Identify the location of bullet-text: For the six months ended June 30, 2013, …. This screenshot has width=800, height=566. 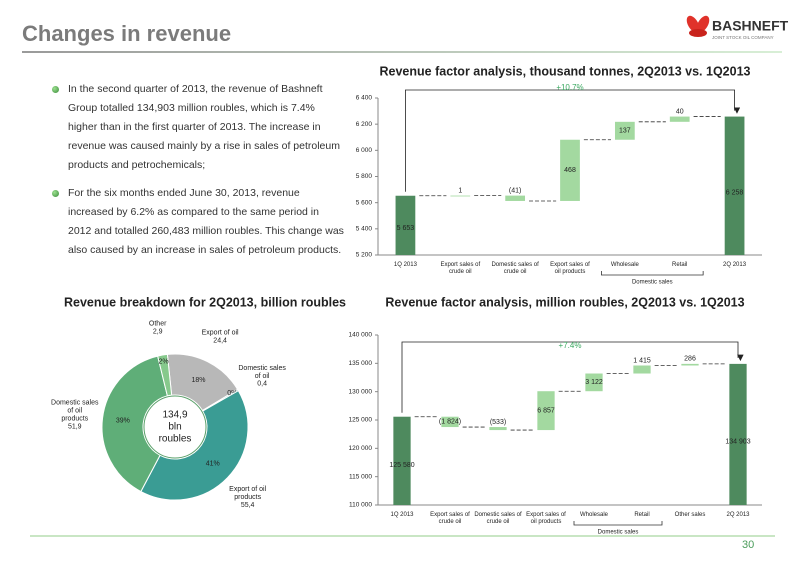
(206, 221).